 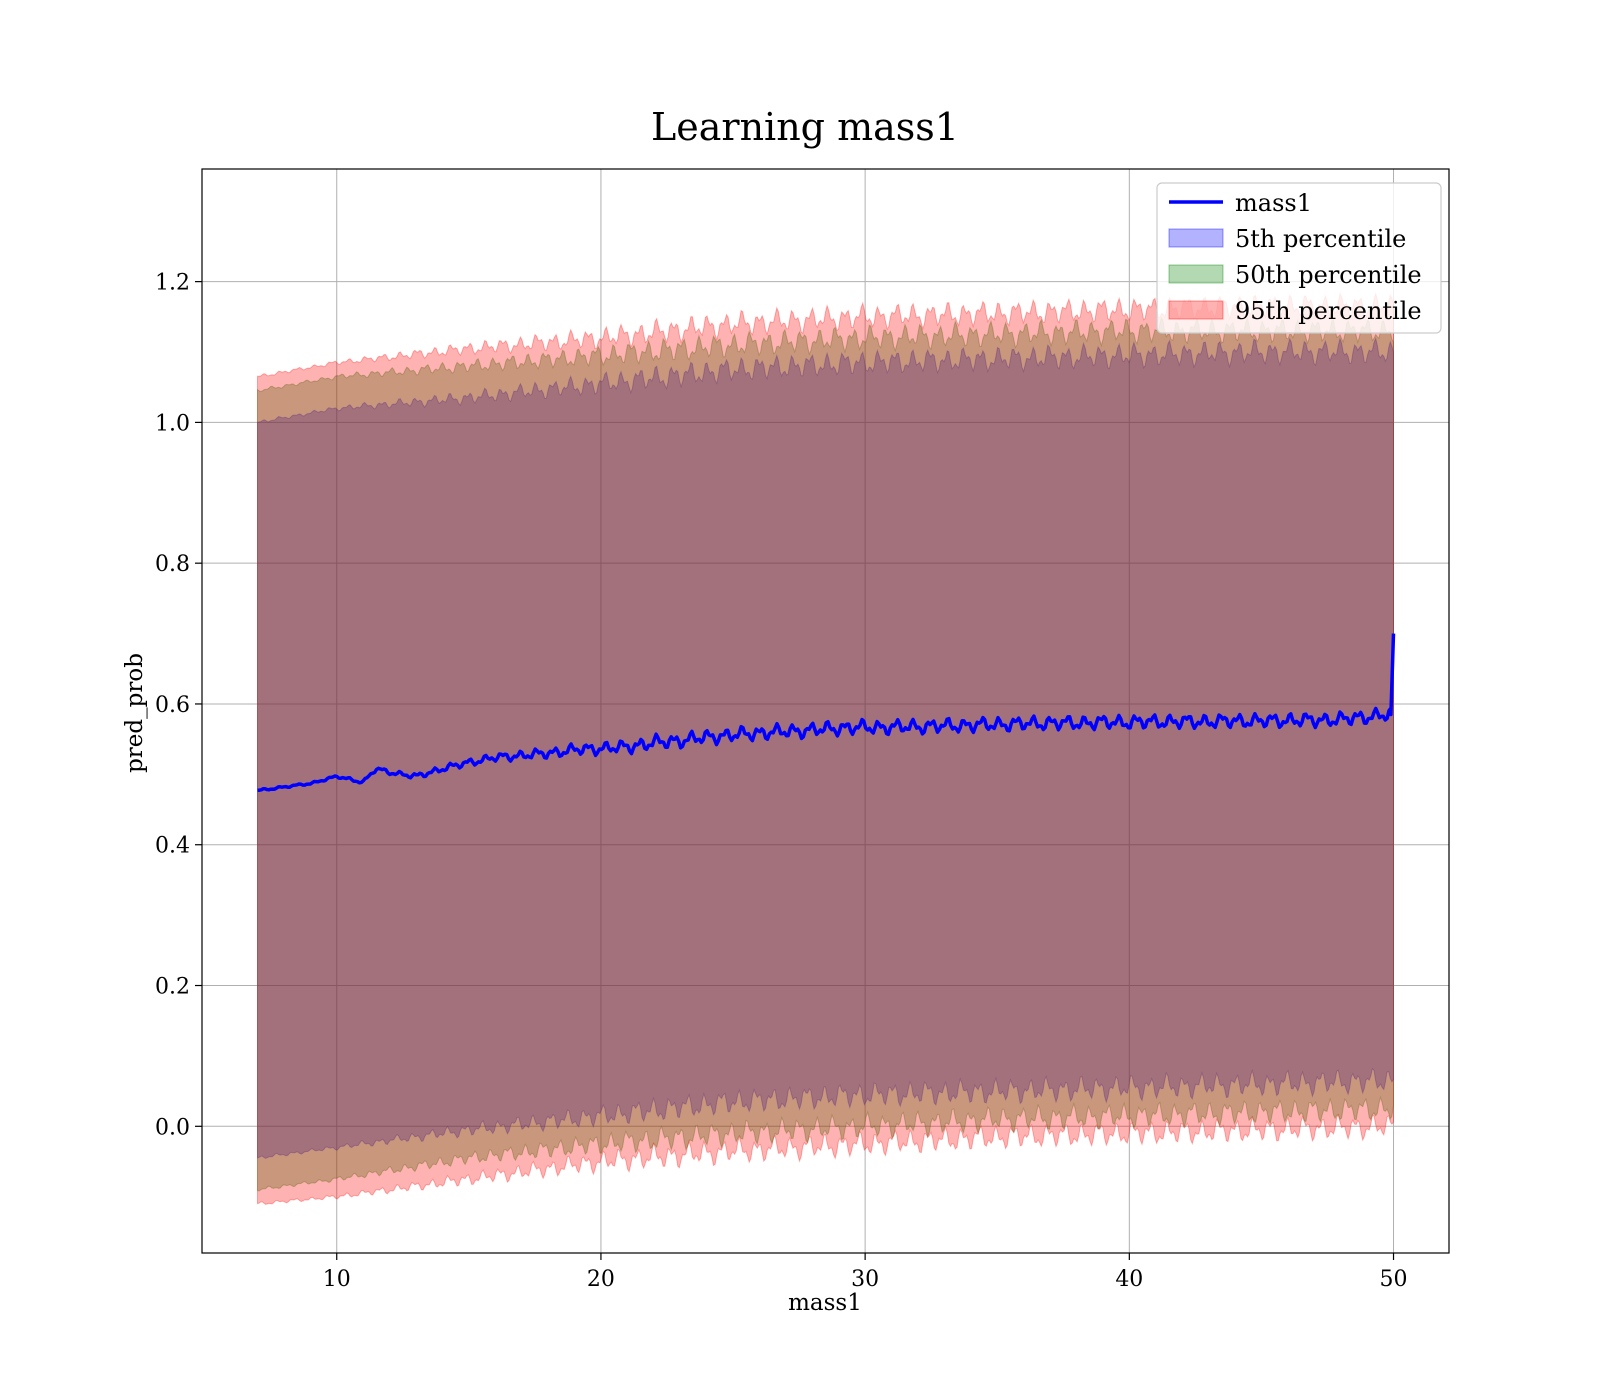 What do you see at coordinates (172, 1127) in the screenshot?
I see `y-tick-label: 0.0` at bounding box center [172, 1127].